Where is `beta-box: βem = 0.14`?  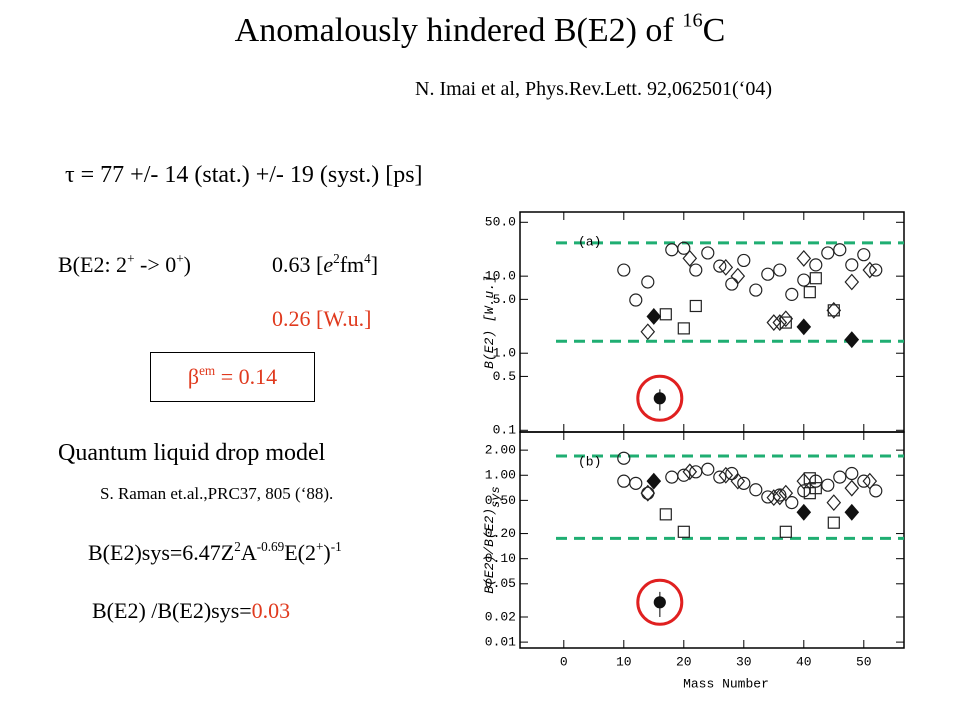
beta-box: βem = 0.14 is located at coordinates (232, 377).